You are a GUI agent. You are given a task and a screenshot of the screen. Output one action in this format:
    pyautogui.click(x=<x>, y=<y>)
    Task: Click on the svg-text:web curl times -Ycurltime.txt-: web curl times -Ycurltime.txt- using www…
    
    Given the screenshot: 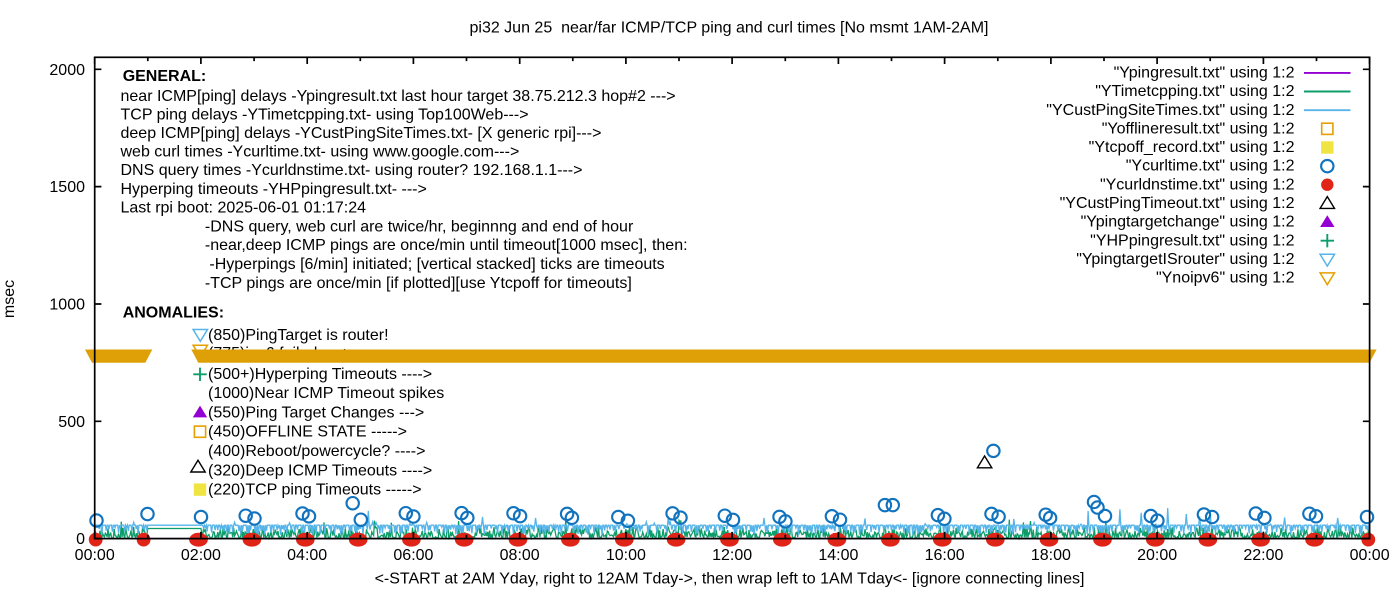 What is the action you would take?
    pyautogui.click(x=320, y=152)
    